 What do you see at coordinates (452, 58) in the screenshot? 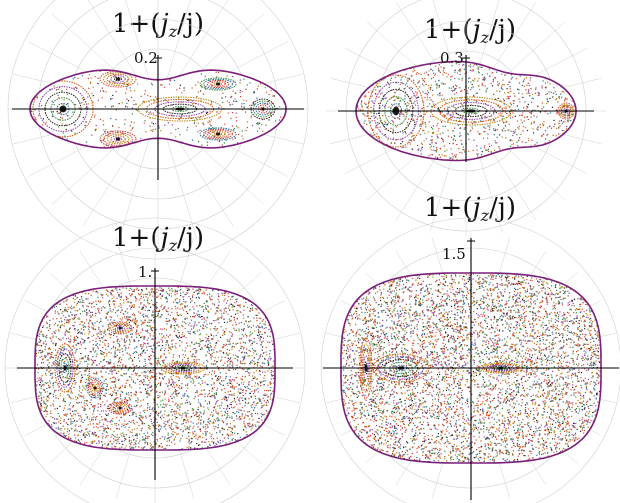
I see `vertical-axis-tick-label: 0.3` at bounding box center [452, 58].